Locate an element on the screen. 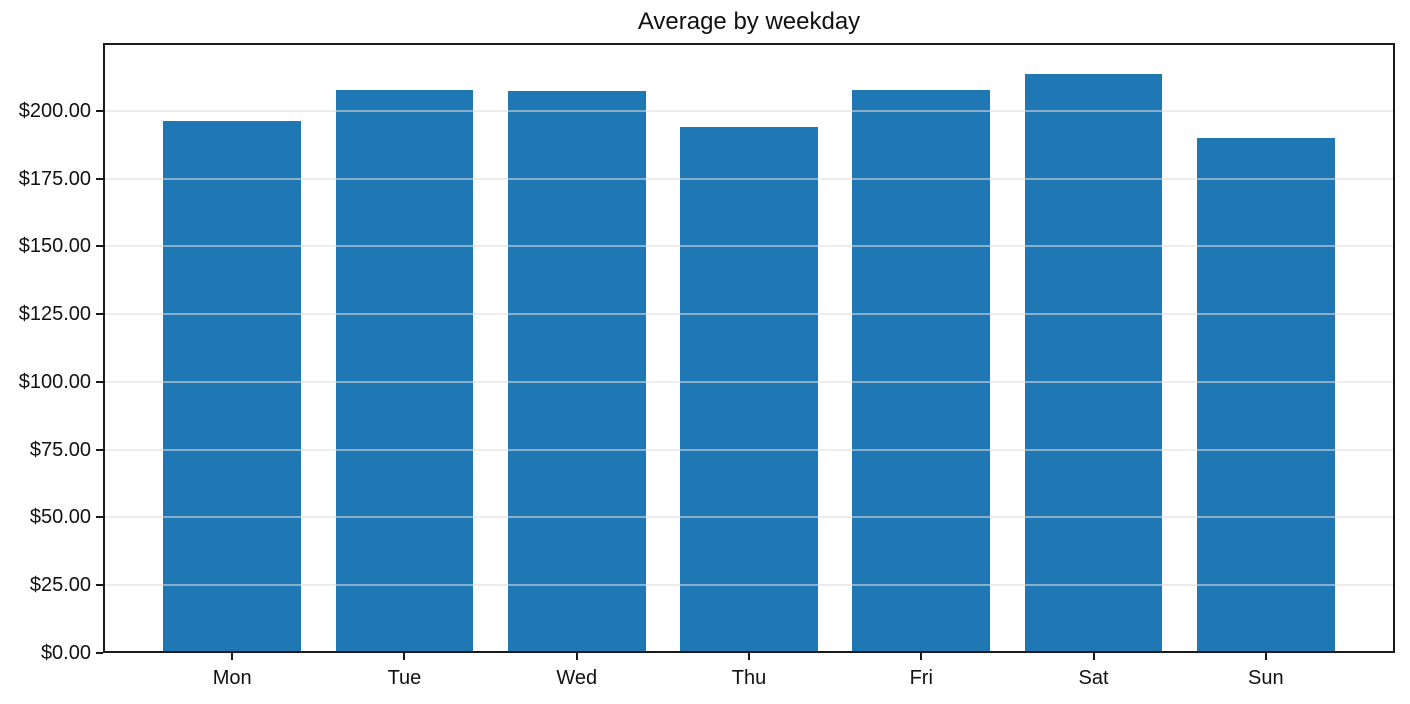  bar-mon is located at coordinates (232, 386).